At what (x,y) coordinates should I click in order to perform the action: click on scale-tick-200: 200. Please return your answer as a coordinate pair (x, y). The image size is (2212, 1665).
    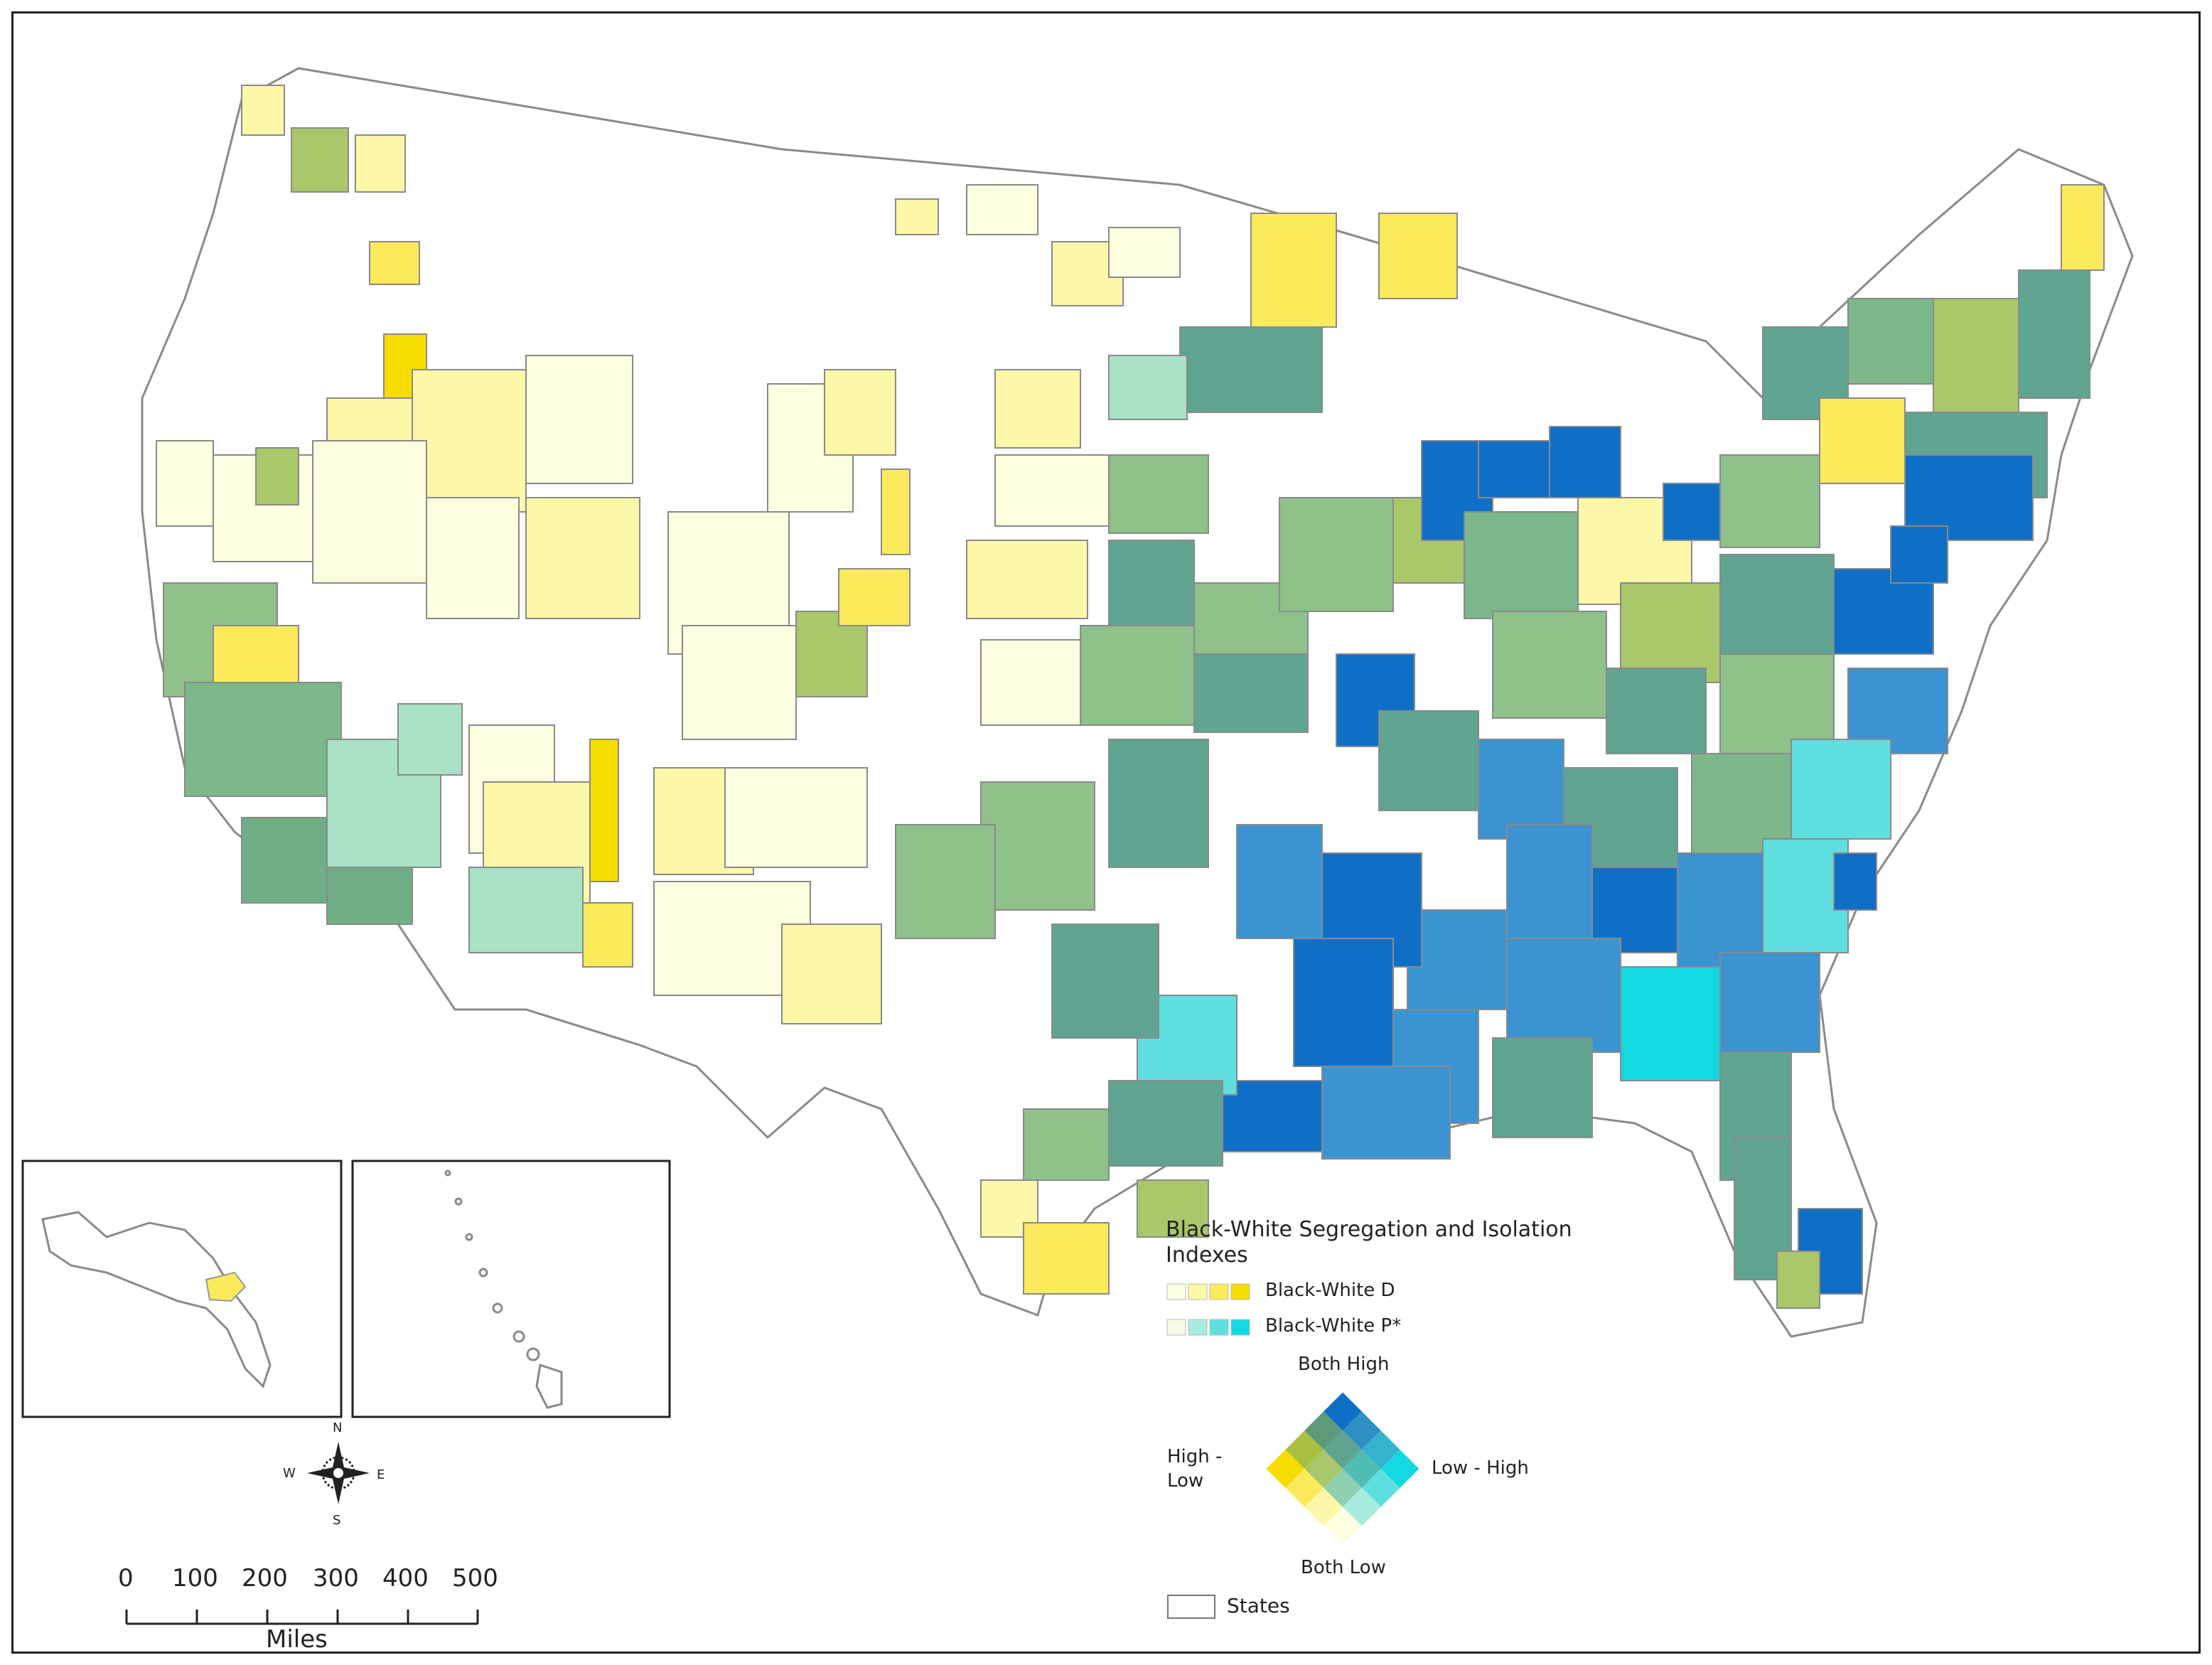
    Looking at the image, I should click on (265, 1578).